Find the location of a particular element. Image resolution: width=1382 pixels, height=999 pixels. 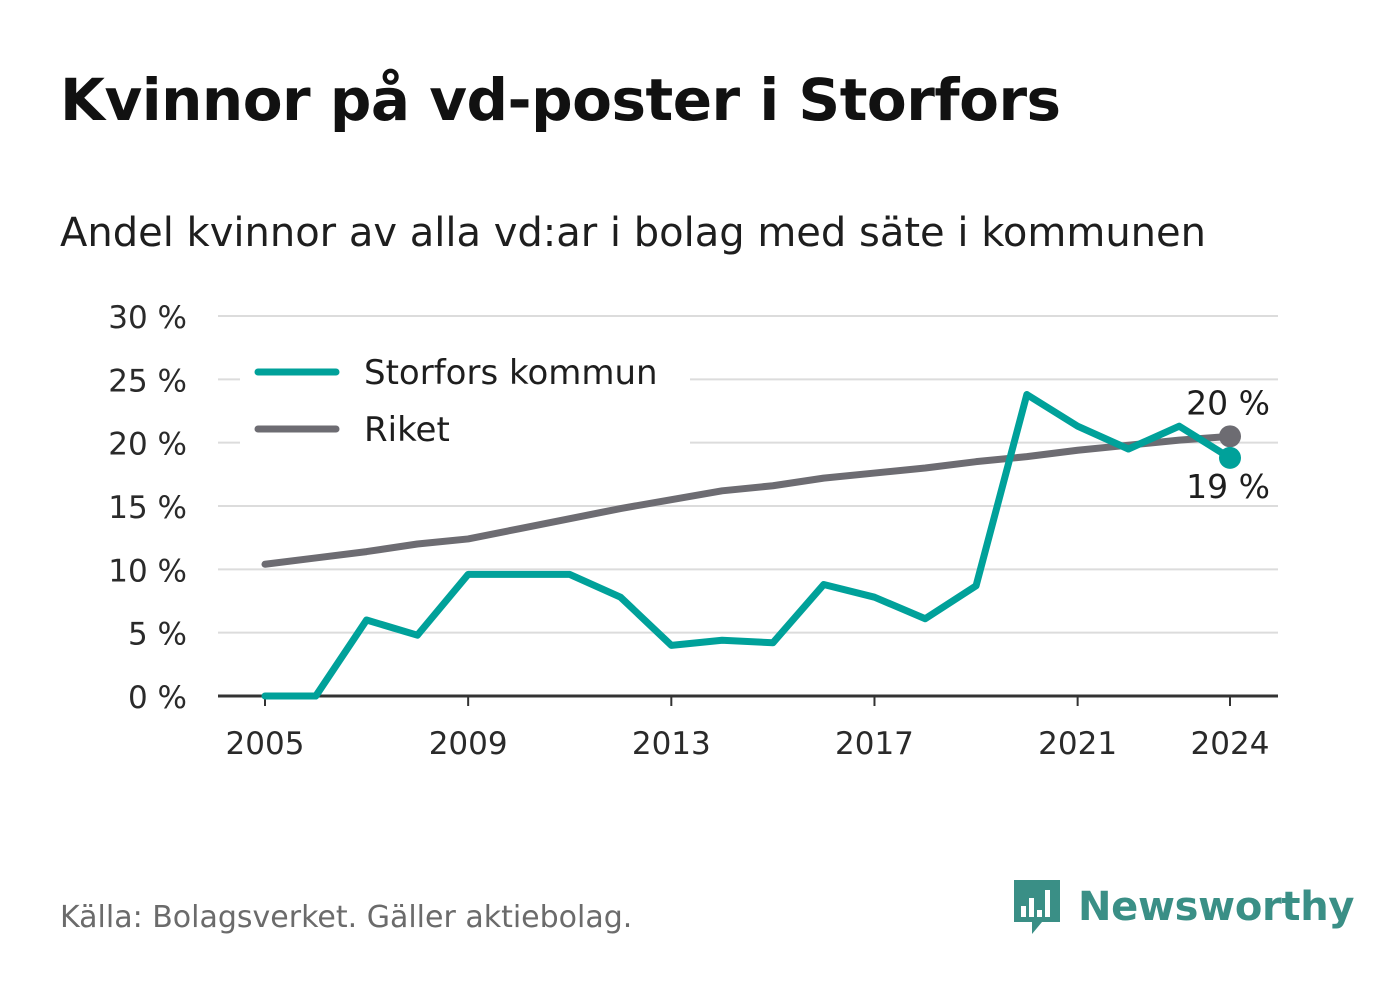

brand-logo: Newsworthy is located at coordinates (1182, 907).